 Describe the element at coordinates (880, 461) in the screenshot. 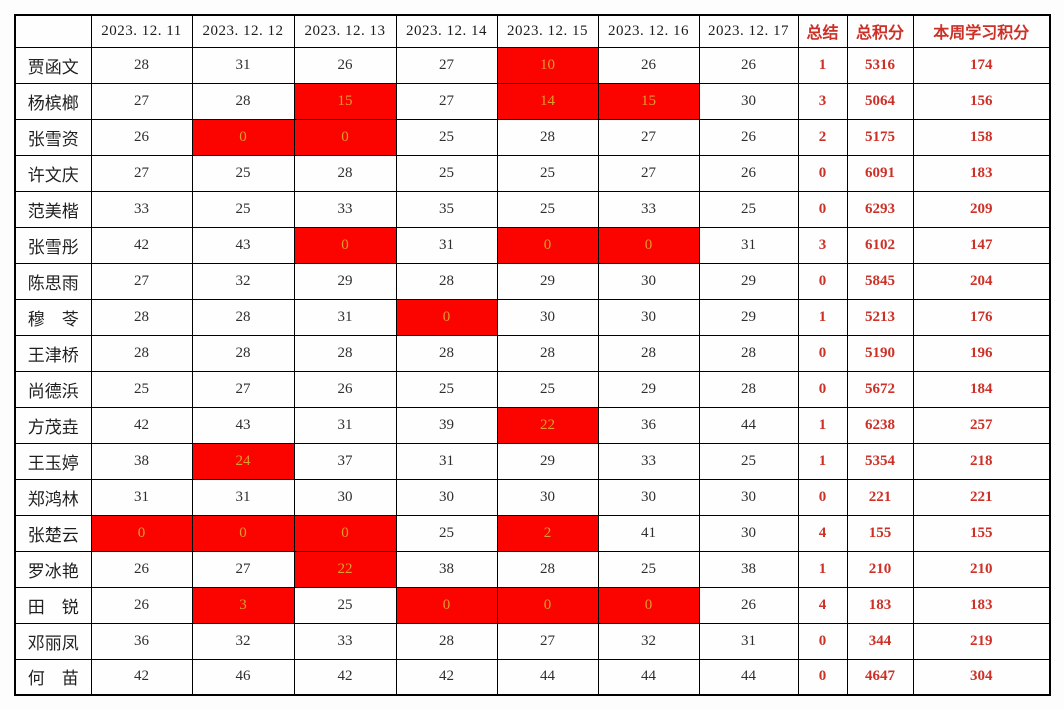

I see `total-points-cell: 5354` at that location.